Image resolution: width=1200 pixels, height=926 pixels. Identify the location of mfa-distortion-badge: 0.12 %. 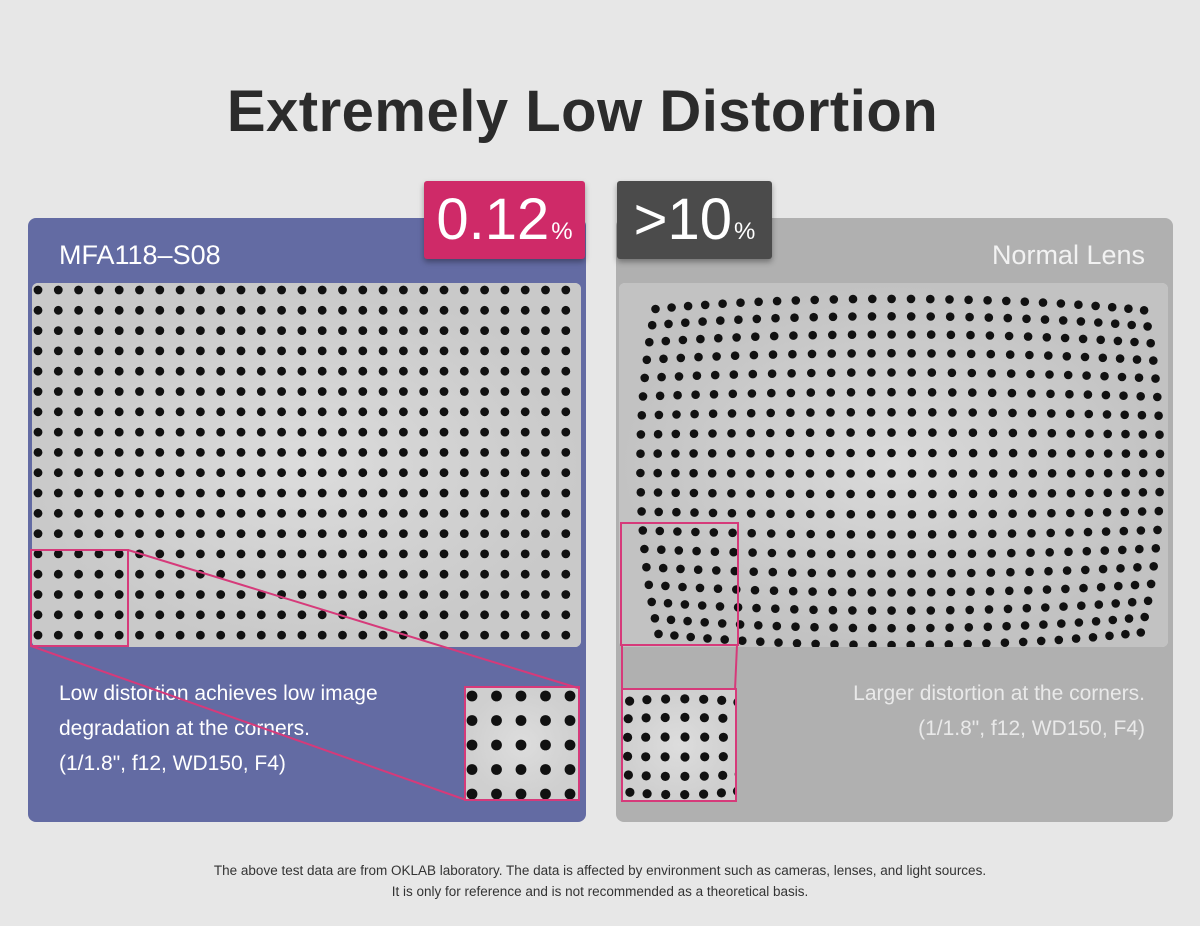
(504, 220).